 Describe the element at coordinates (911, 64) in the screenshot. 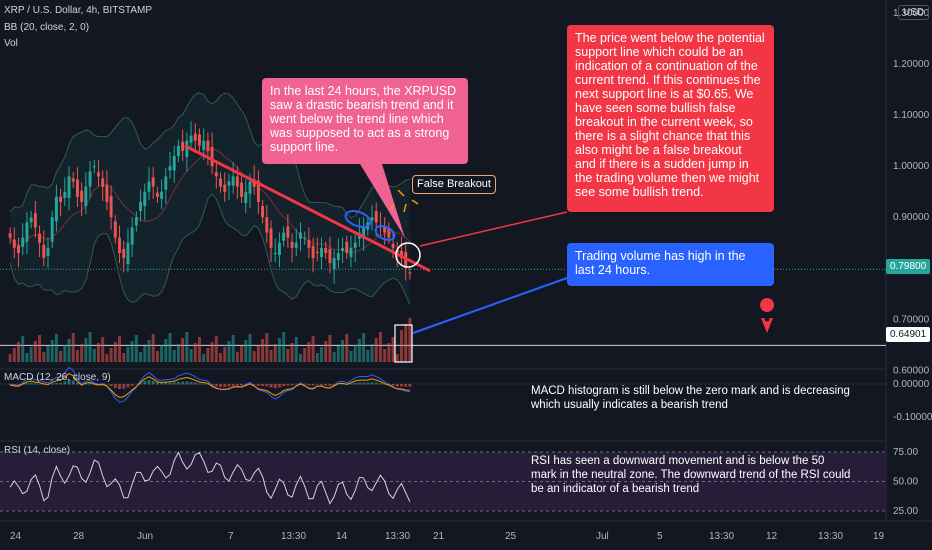

I see `price-tick-label: 1.20000` at that location.